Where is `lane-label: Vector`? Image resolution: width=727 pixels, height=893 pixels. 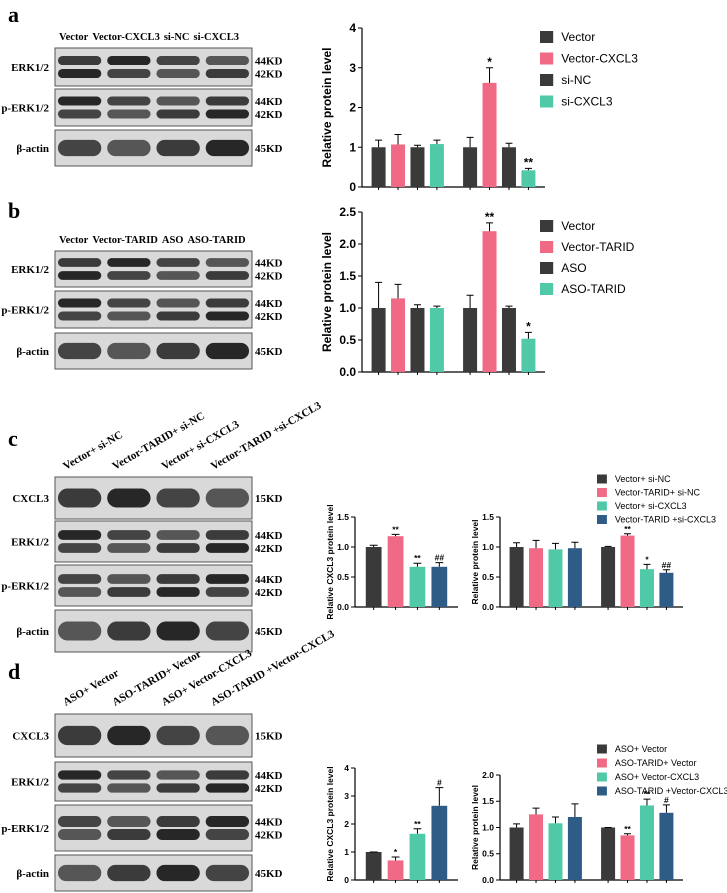 lane-label: Vector is located at coordinates (74, 240).